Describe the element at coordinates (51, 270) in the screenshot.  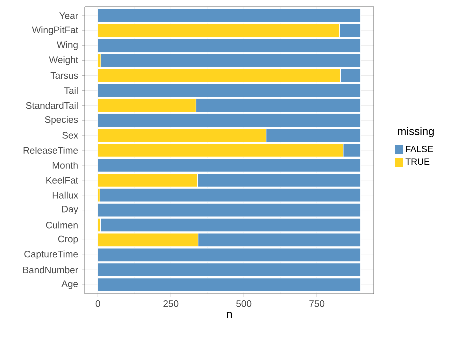
I see `y-tick-label: BandNumber` at that location.